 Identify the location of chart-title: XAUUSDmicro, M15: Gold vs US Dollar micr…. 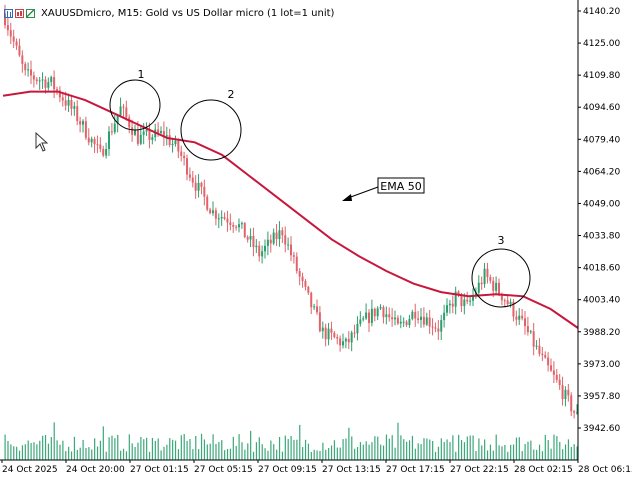
(188, 13).